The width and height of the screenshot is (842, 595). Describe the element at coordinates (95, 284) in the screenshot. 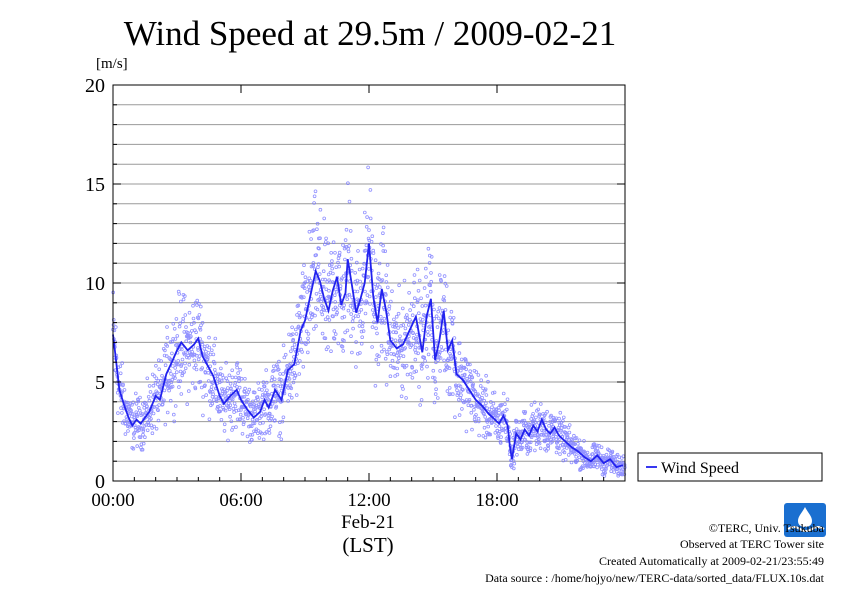

I see `y-tick-label: 10` at that location.